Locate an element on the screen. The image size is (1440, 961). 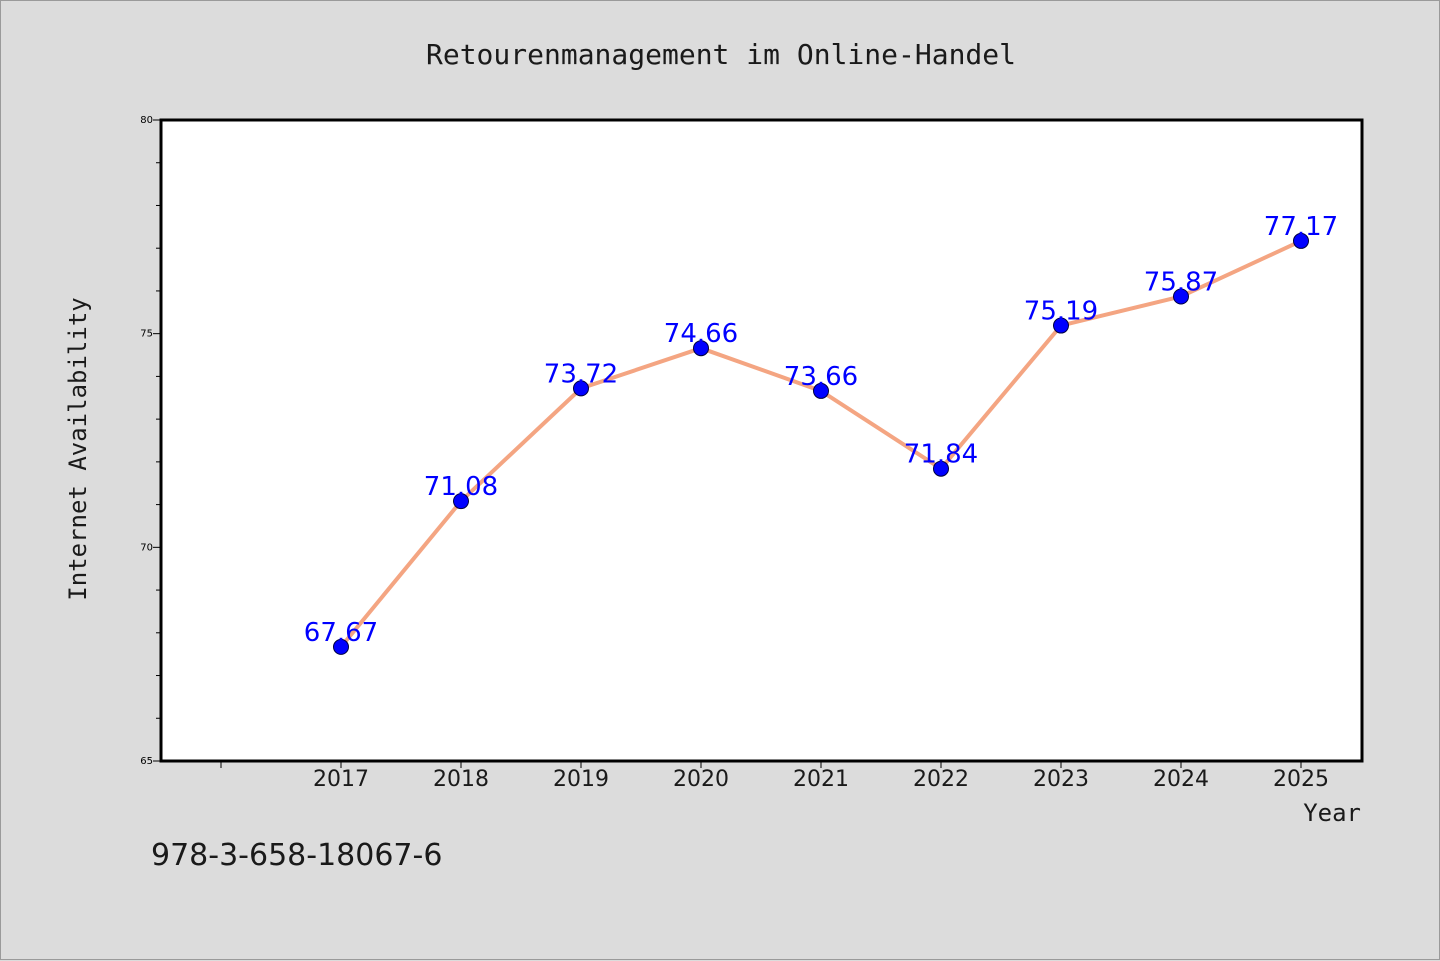
x-tick-label: 2024 is located at coordinates (1181, 779).